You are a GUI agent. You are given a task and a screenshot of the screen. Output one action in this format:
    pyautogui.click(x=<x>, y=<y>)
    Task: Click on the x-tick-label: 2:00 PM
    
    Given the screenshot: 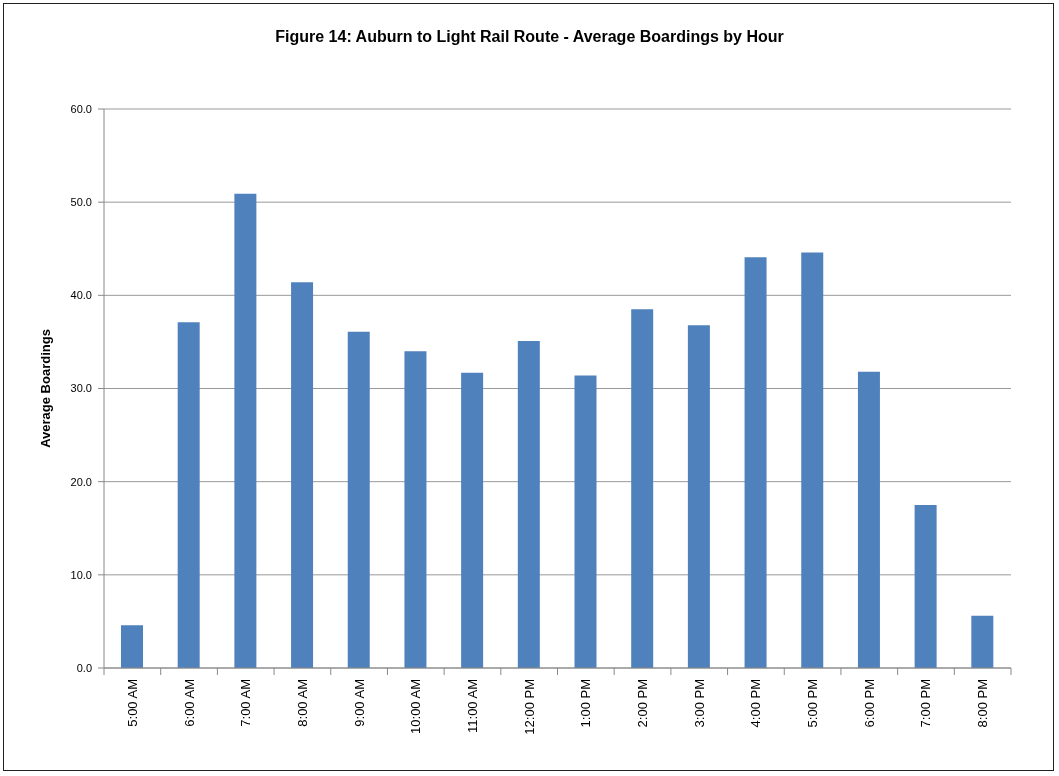 What is the action you would take?
    pyautogui.click(x=643, y=703)
    